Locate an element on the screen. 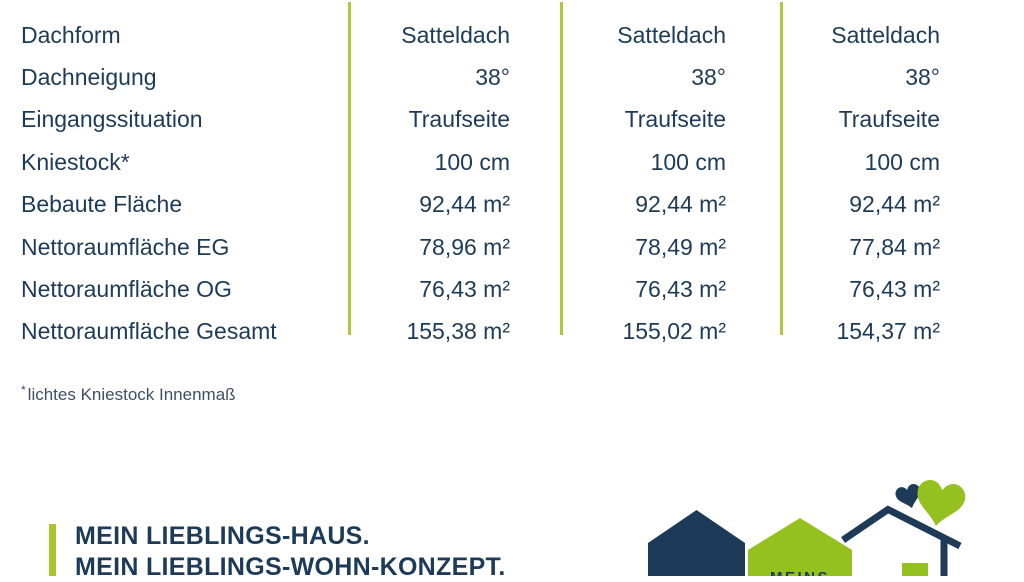 The image size is (1024, 582). row-value-house1: Satteldach is located at coordinates (454, 35).